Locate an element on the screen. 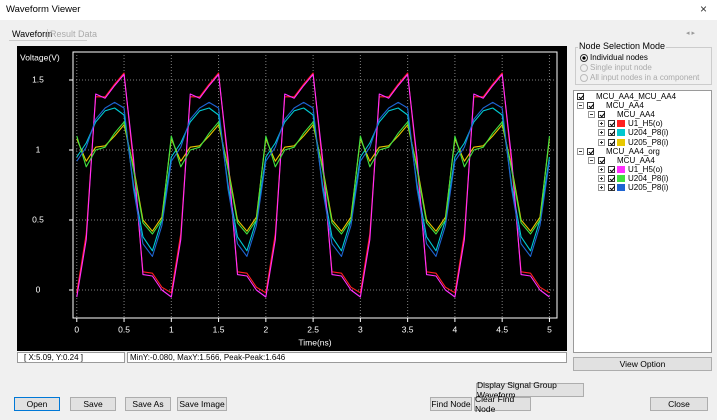 Image resolution: width=717 pixels, height=420 pixels. x-tick-label: 0.5 is located at coordinates (124, 329).